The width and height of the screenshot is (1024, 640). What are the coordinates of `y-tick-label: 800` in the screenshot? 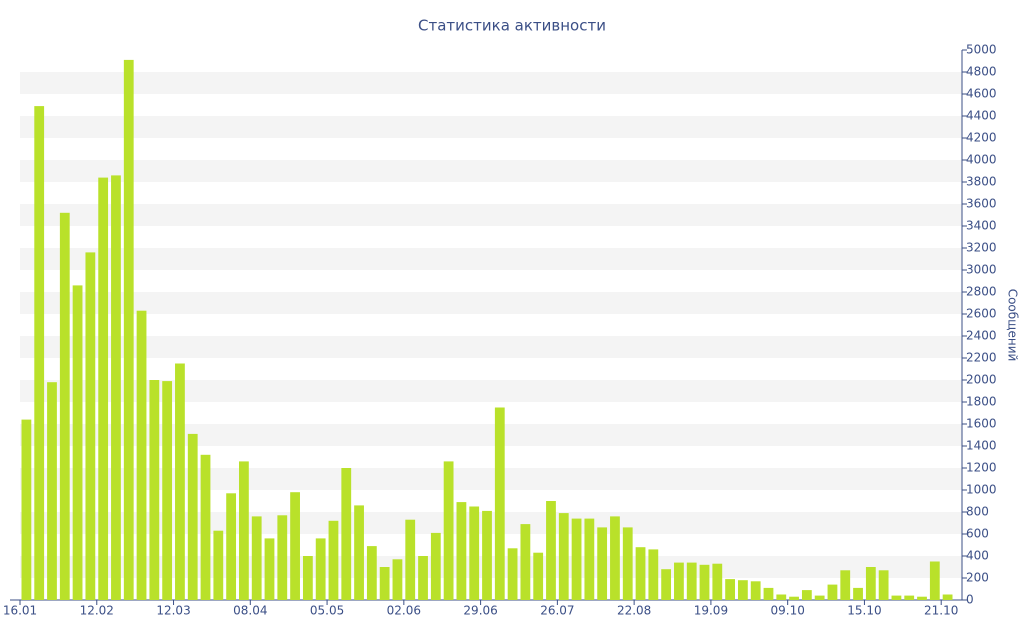 It's located at (977, 512).